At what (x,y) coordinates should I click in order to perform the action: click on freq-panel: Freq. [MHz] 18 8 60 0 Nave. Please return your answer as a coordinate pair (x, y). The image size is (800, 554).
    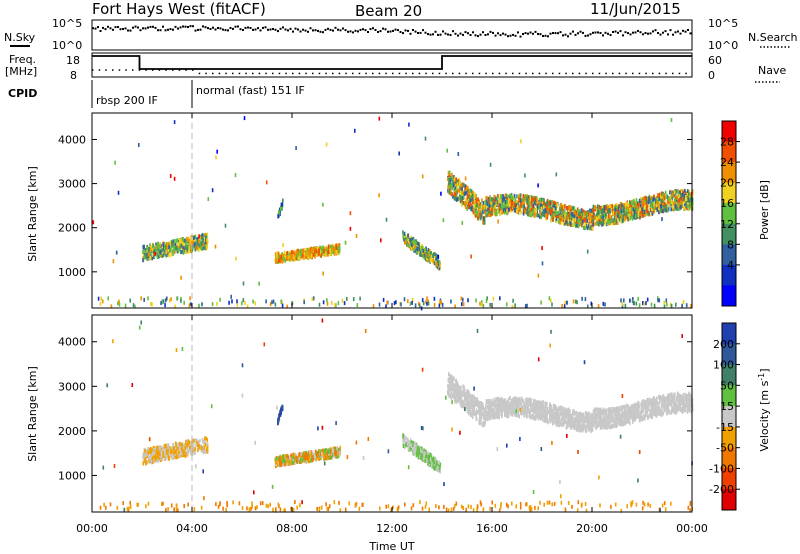
    Looking at the image, I should click on (395, 67).